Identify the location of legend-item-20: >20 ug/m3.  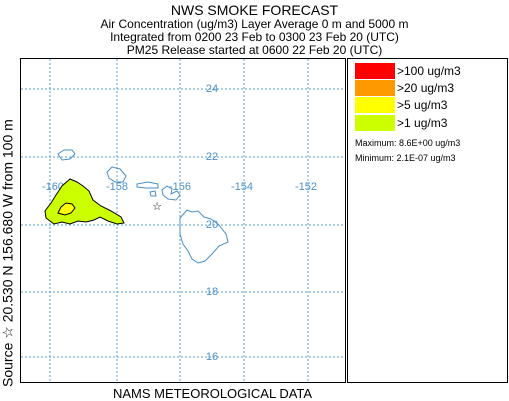
(430, 88).